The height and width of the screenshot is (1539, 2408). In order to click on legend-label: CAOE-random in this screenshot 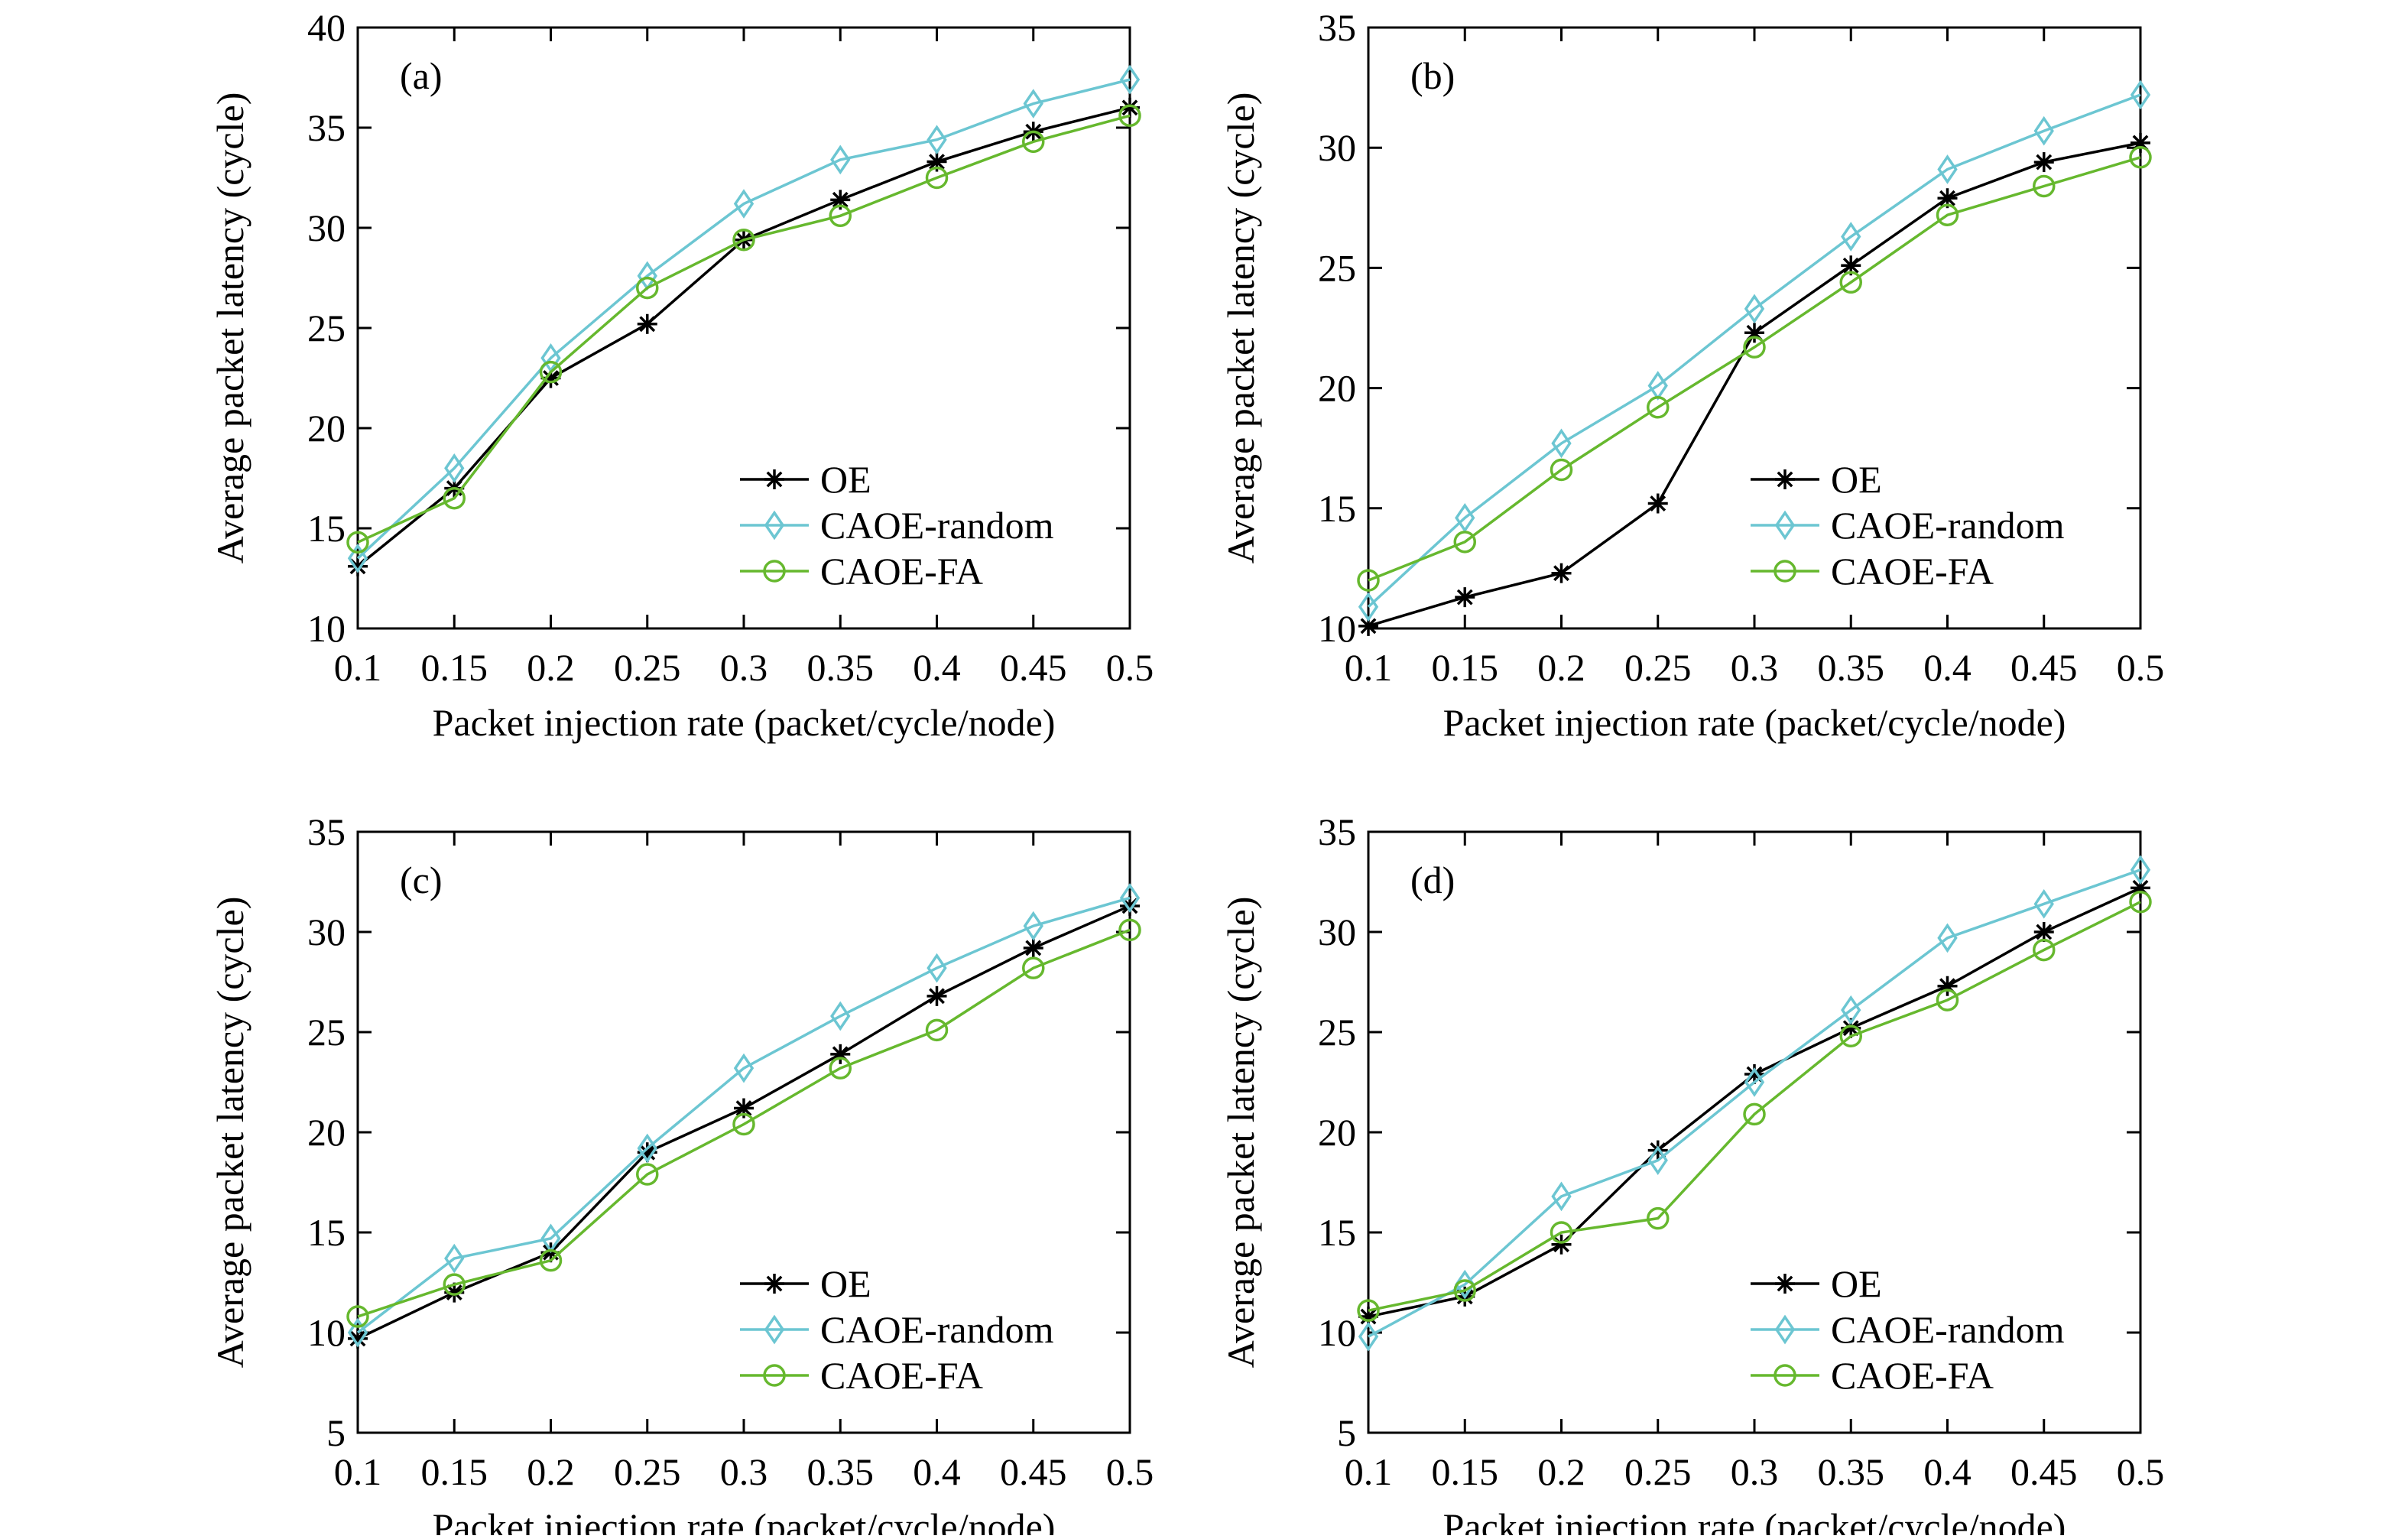, I will do `click(1948, 1329)`.